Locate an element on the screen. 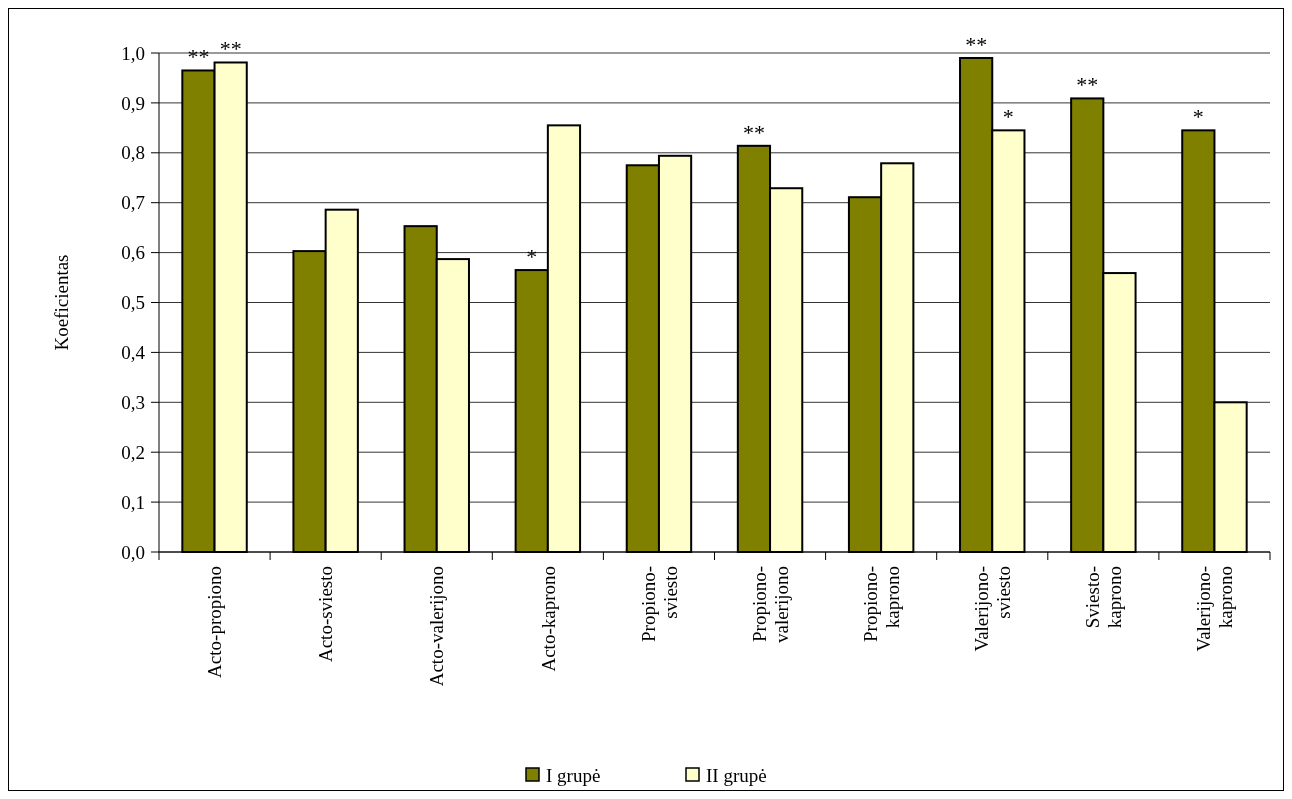  y-tick-label: 0,5 is located at coordinates (133, 303).